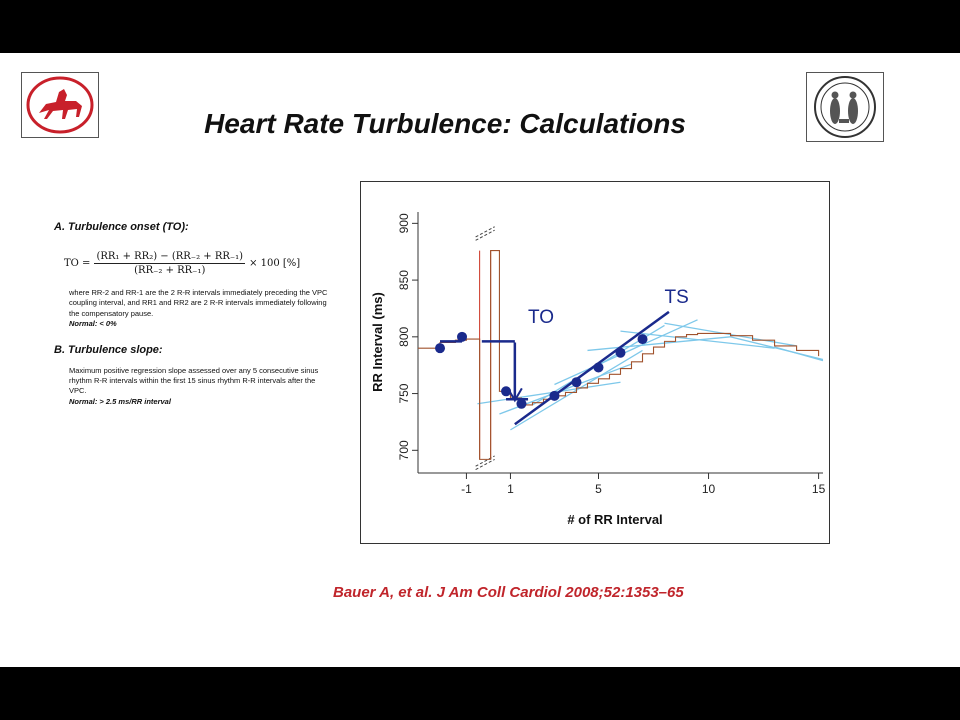  I want to click on horse-rider-icon, so click(60, 104).